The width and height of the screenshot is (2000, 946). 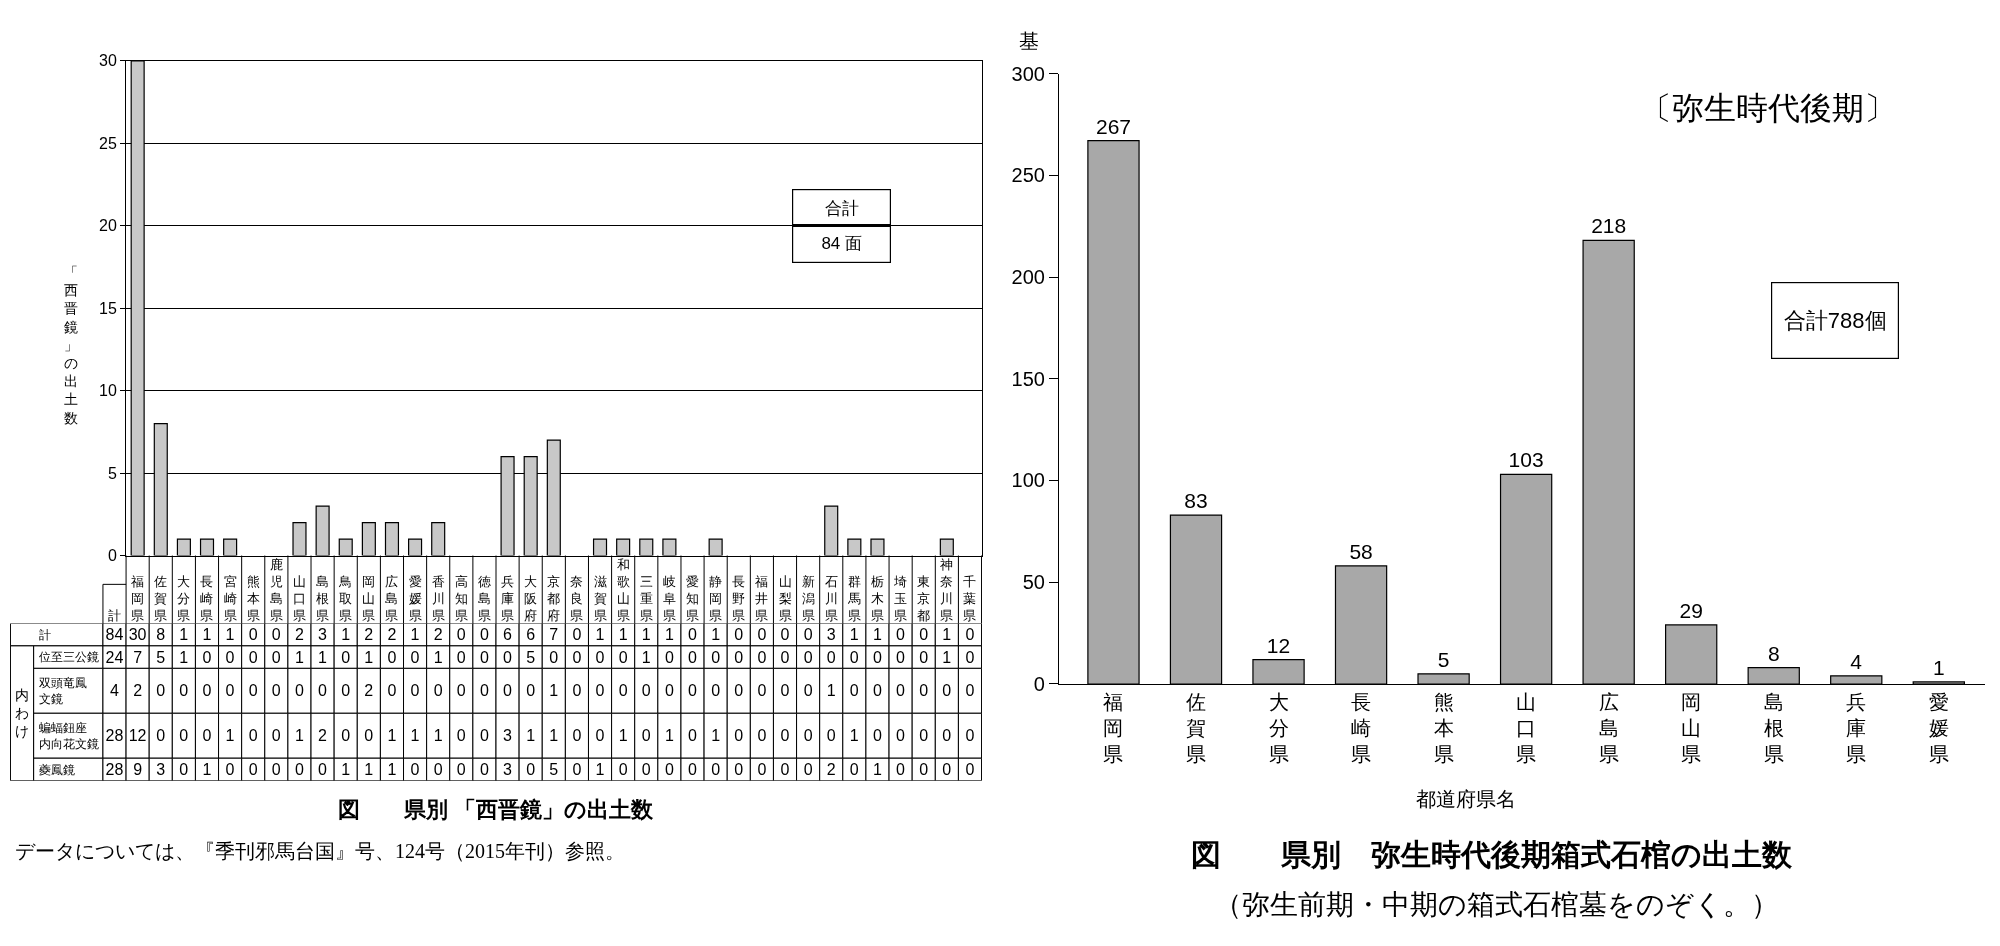 I want to click on x-tick-label: 愛媛県, so click(x=1938, y=728).